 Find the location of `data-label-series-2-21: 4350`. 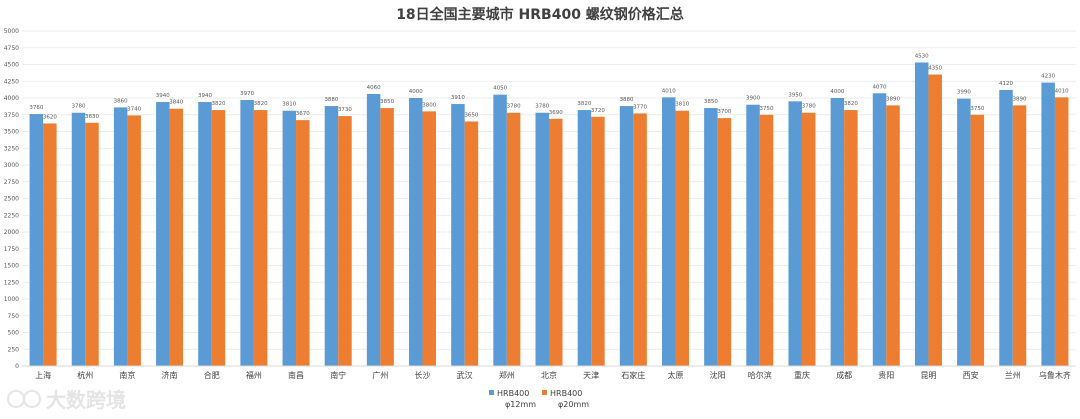

data-label-series-2-21: 4350 is located at coordinates (935, 69).